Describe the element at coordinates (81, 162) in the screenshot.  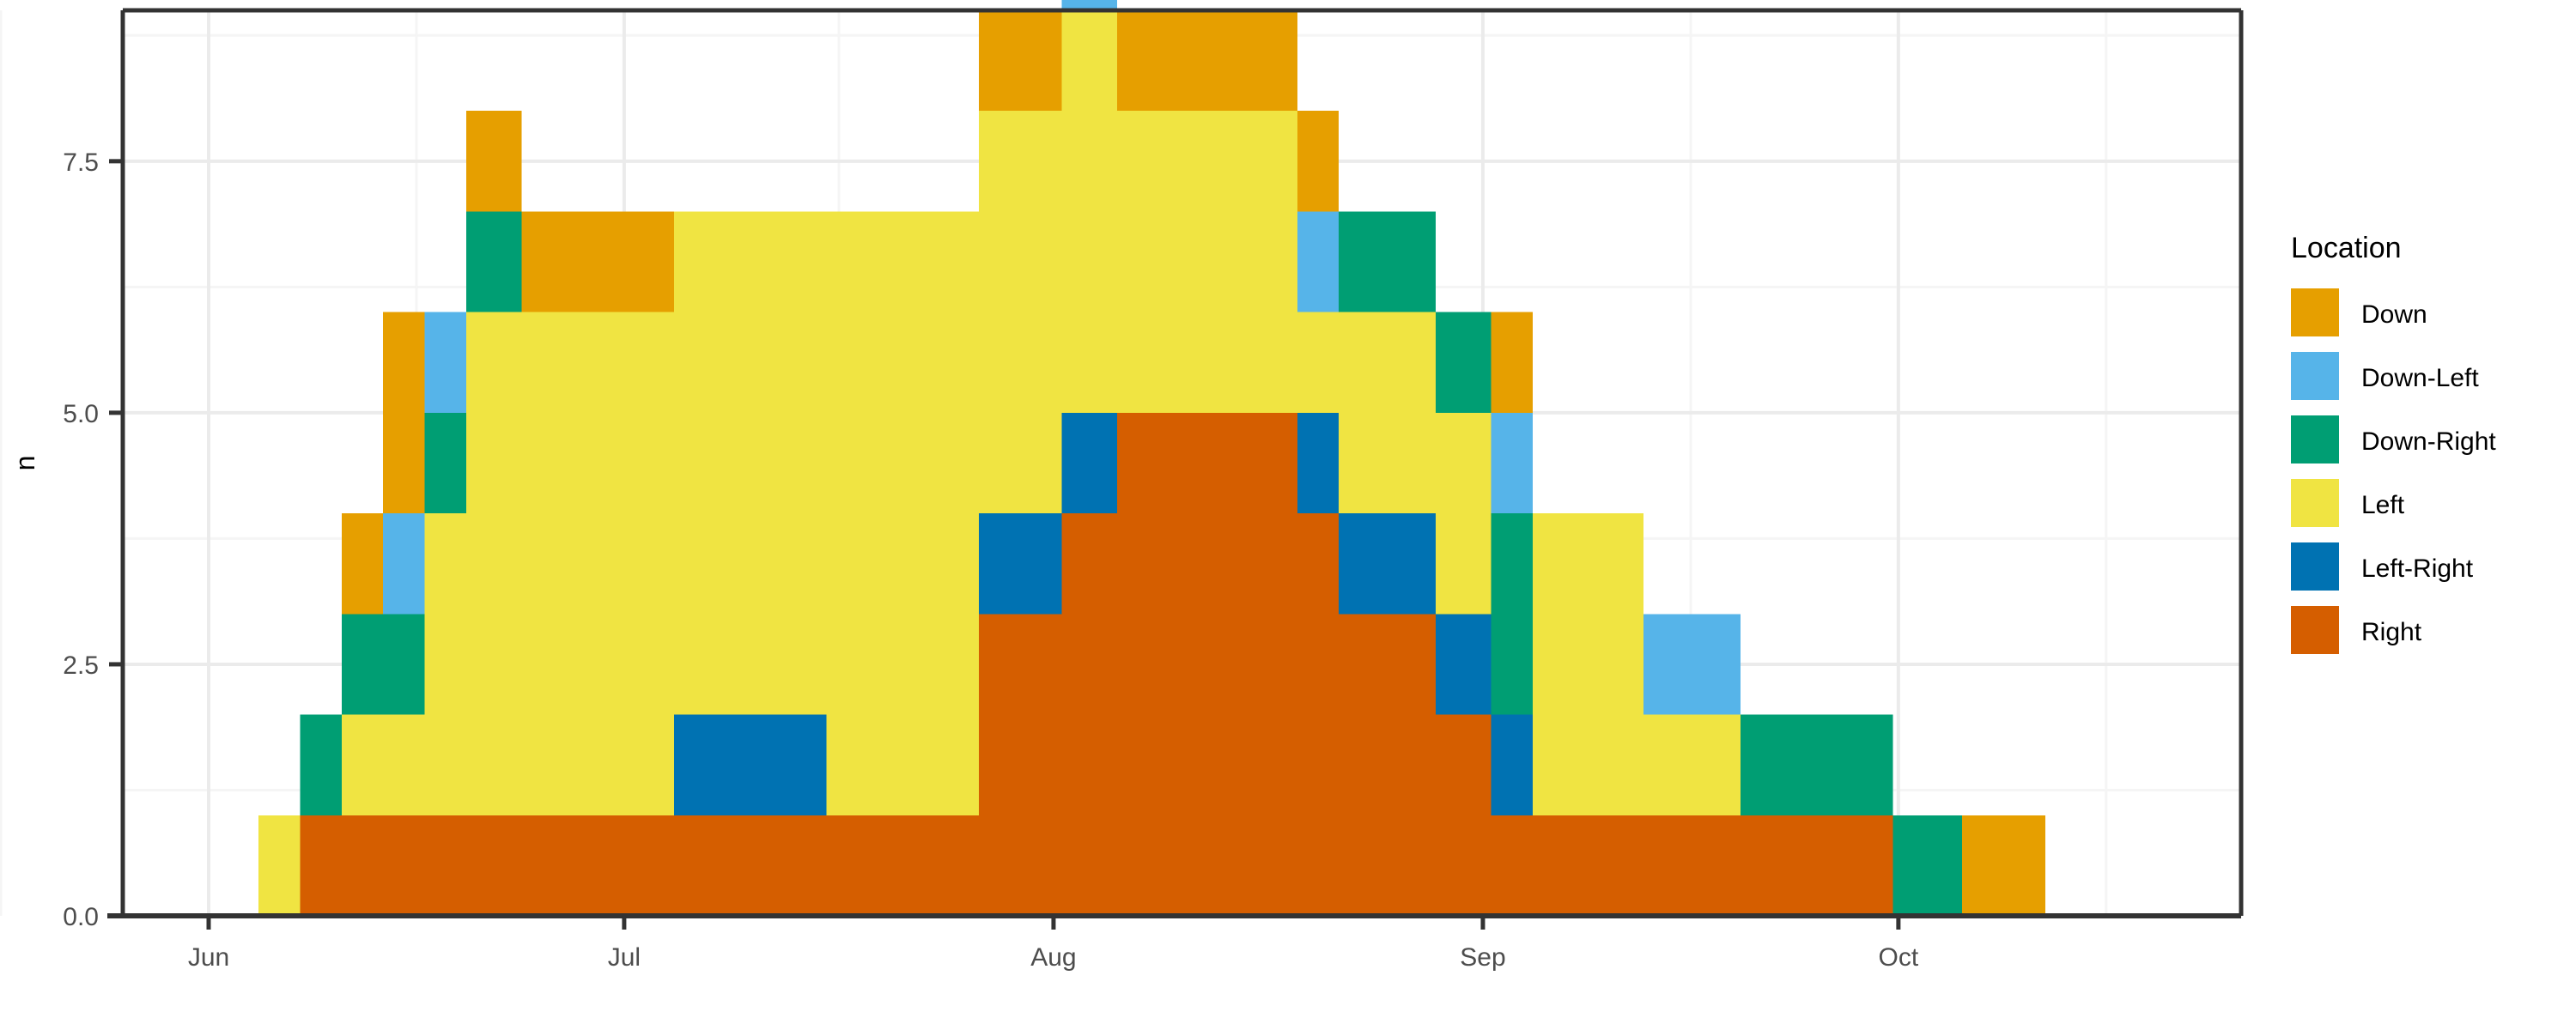
I see `y-axis-tick-label: 7.5` at that location.